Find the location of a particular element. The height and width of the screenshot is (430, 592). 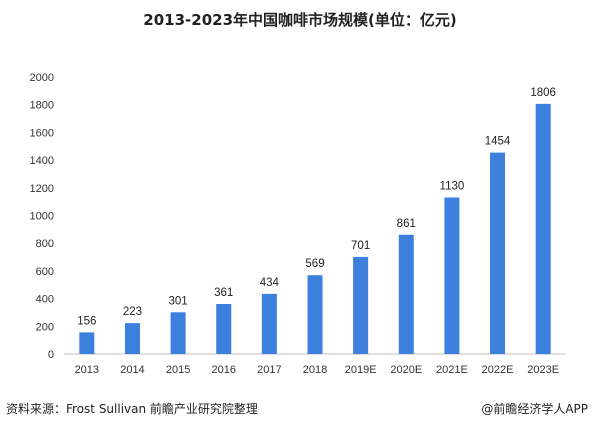

chart-title: 2013-2023年中国咖啡市场规模(单位：亿元) is located at coordinates (299, 20).